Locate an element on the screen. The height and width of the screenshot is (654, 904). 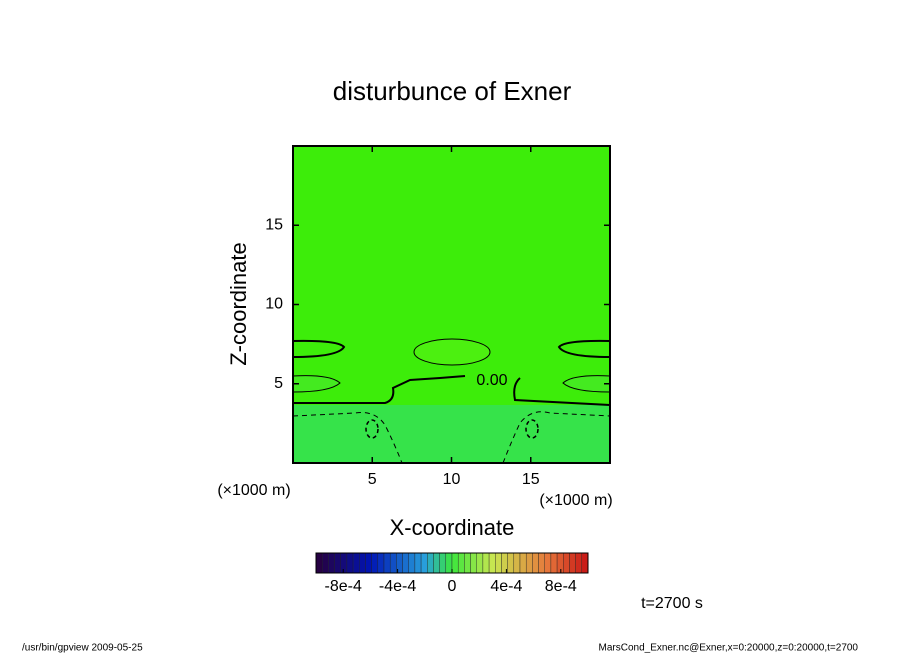
x-unit: (×1000 m) is located at coordinates (575, 500).